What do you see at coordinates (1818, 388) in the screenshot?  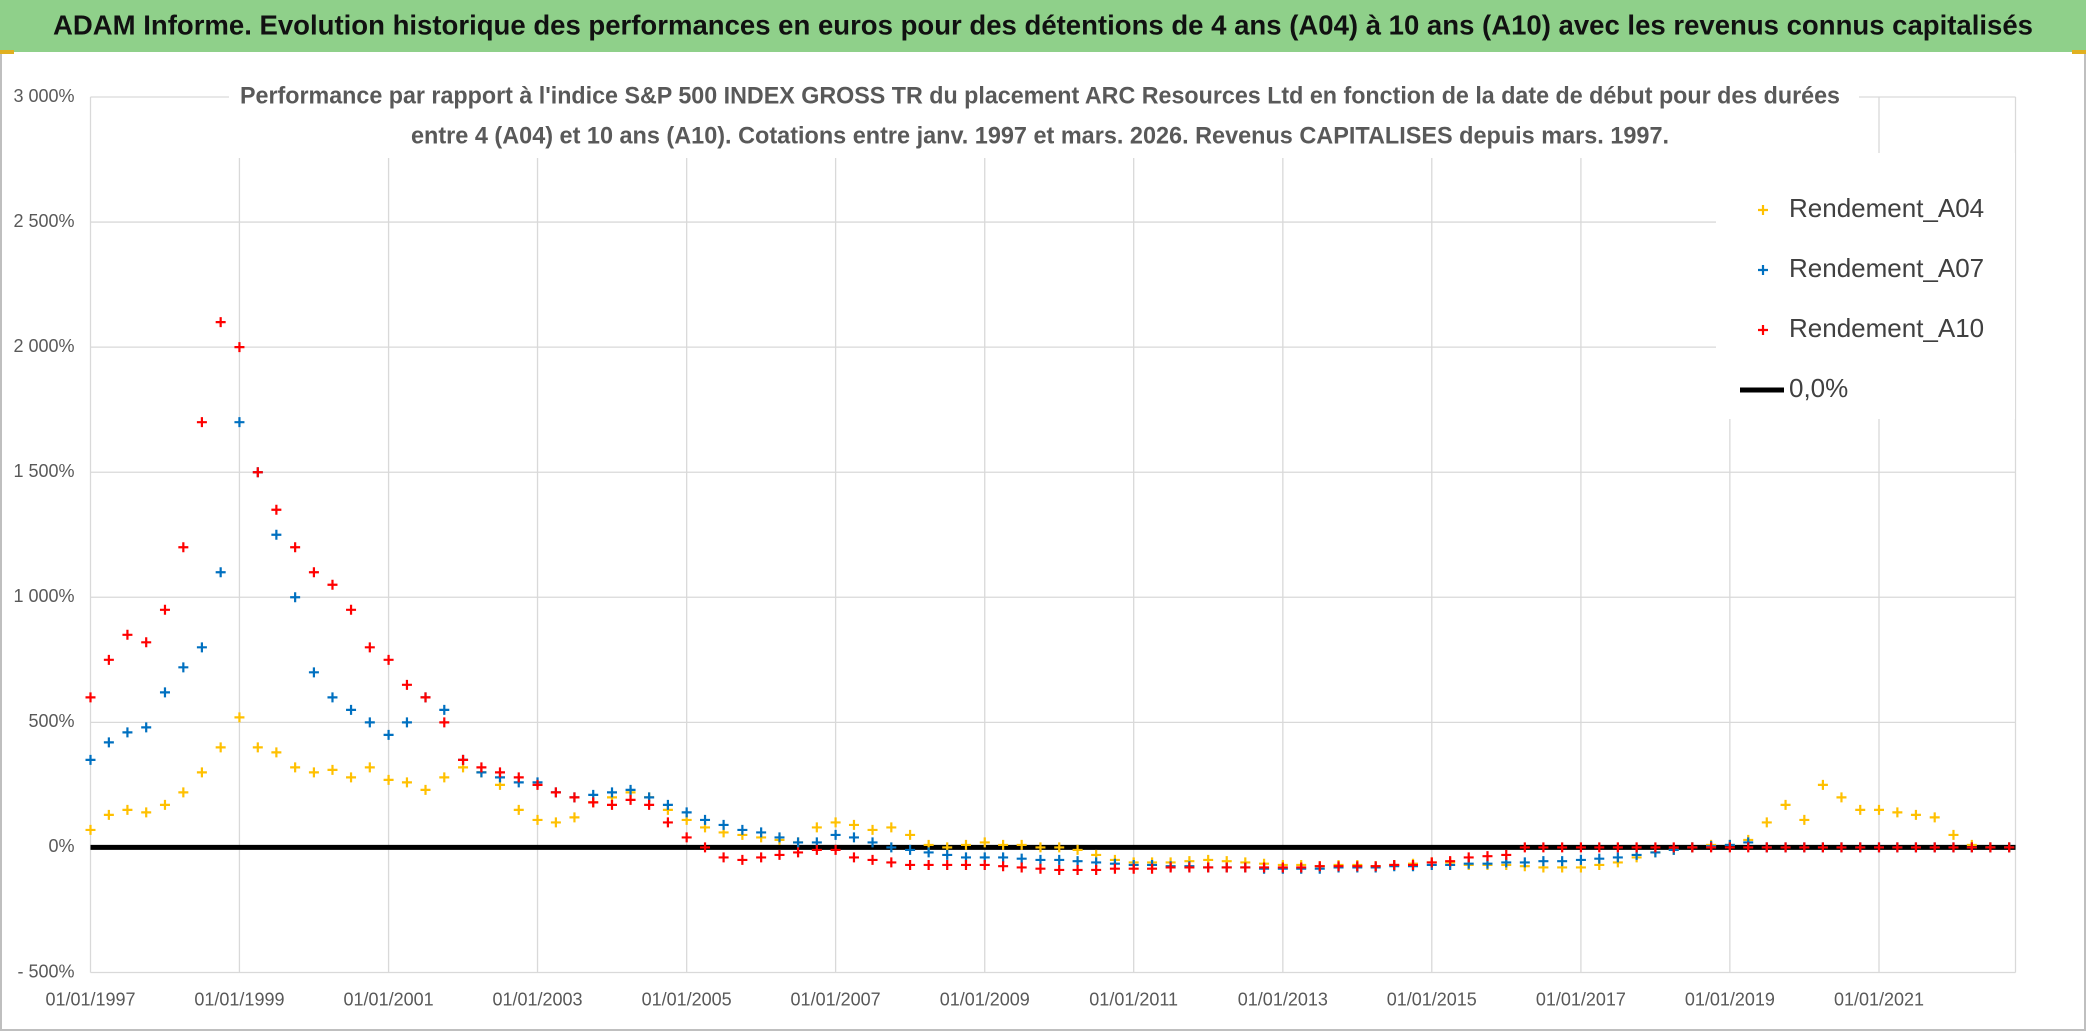 I see `legend-label: 0,0%` at bounding box center [1818, 388].